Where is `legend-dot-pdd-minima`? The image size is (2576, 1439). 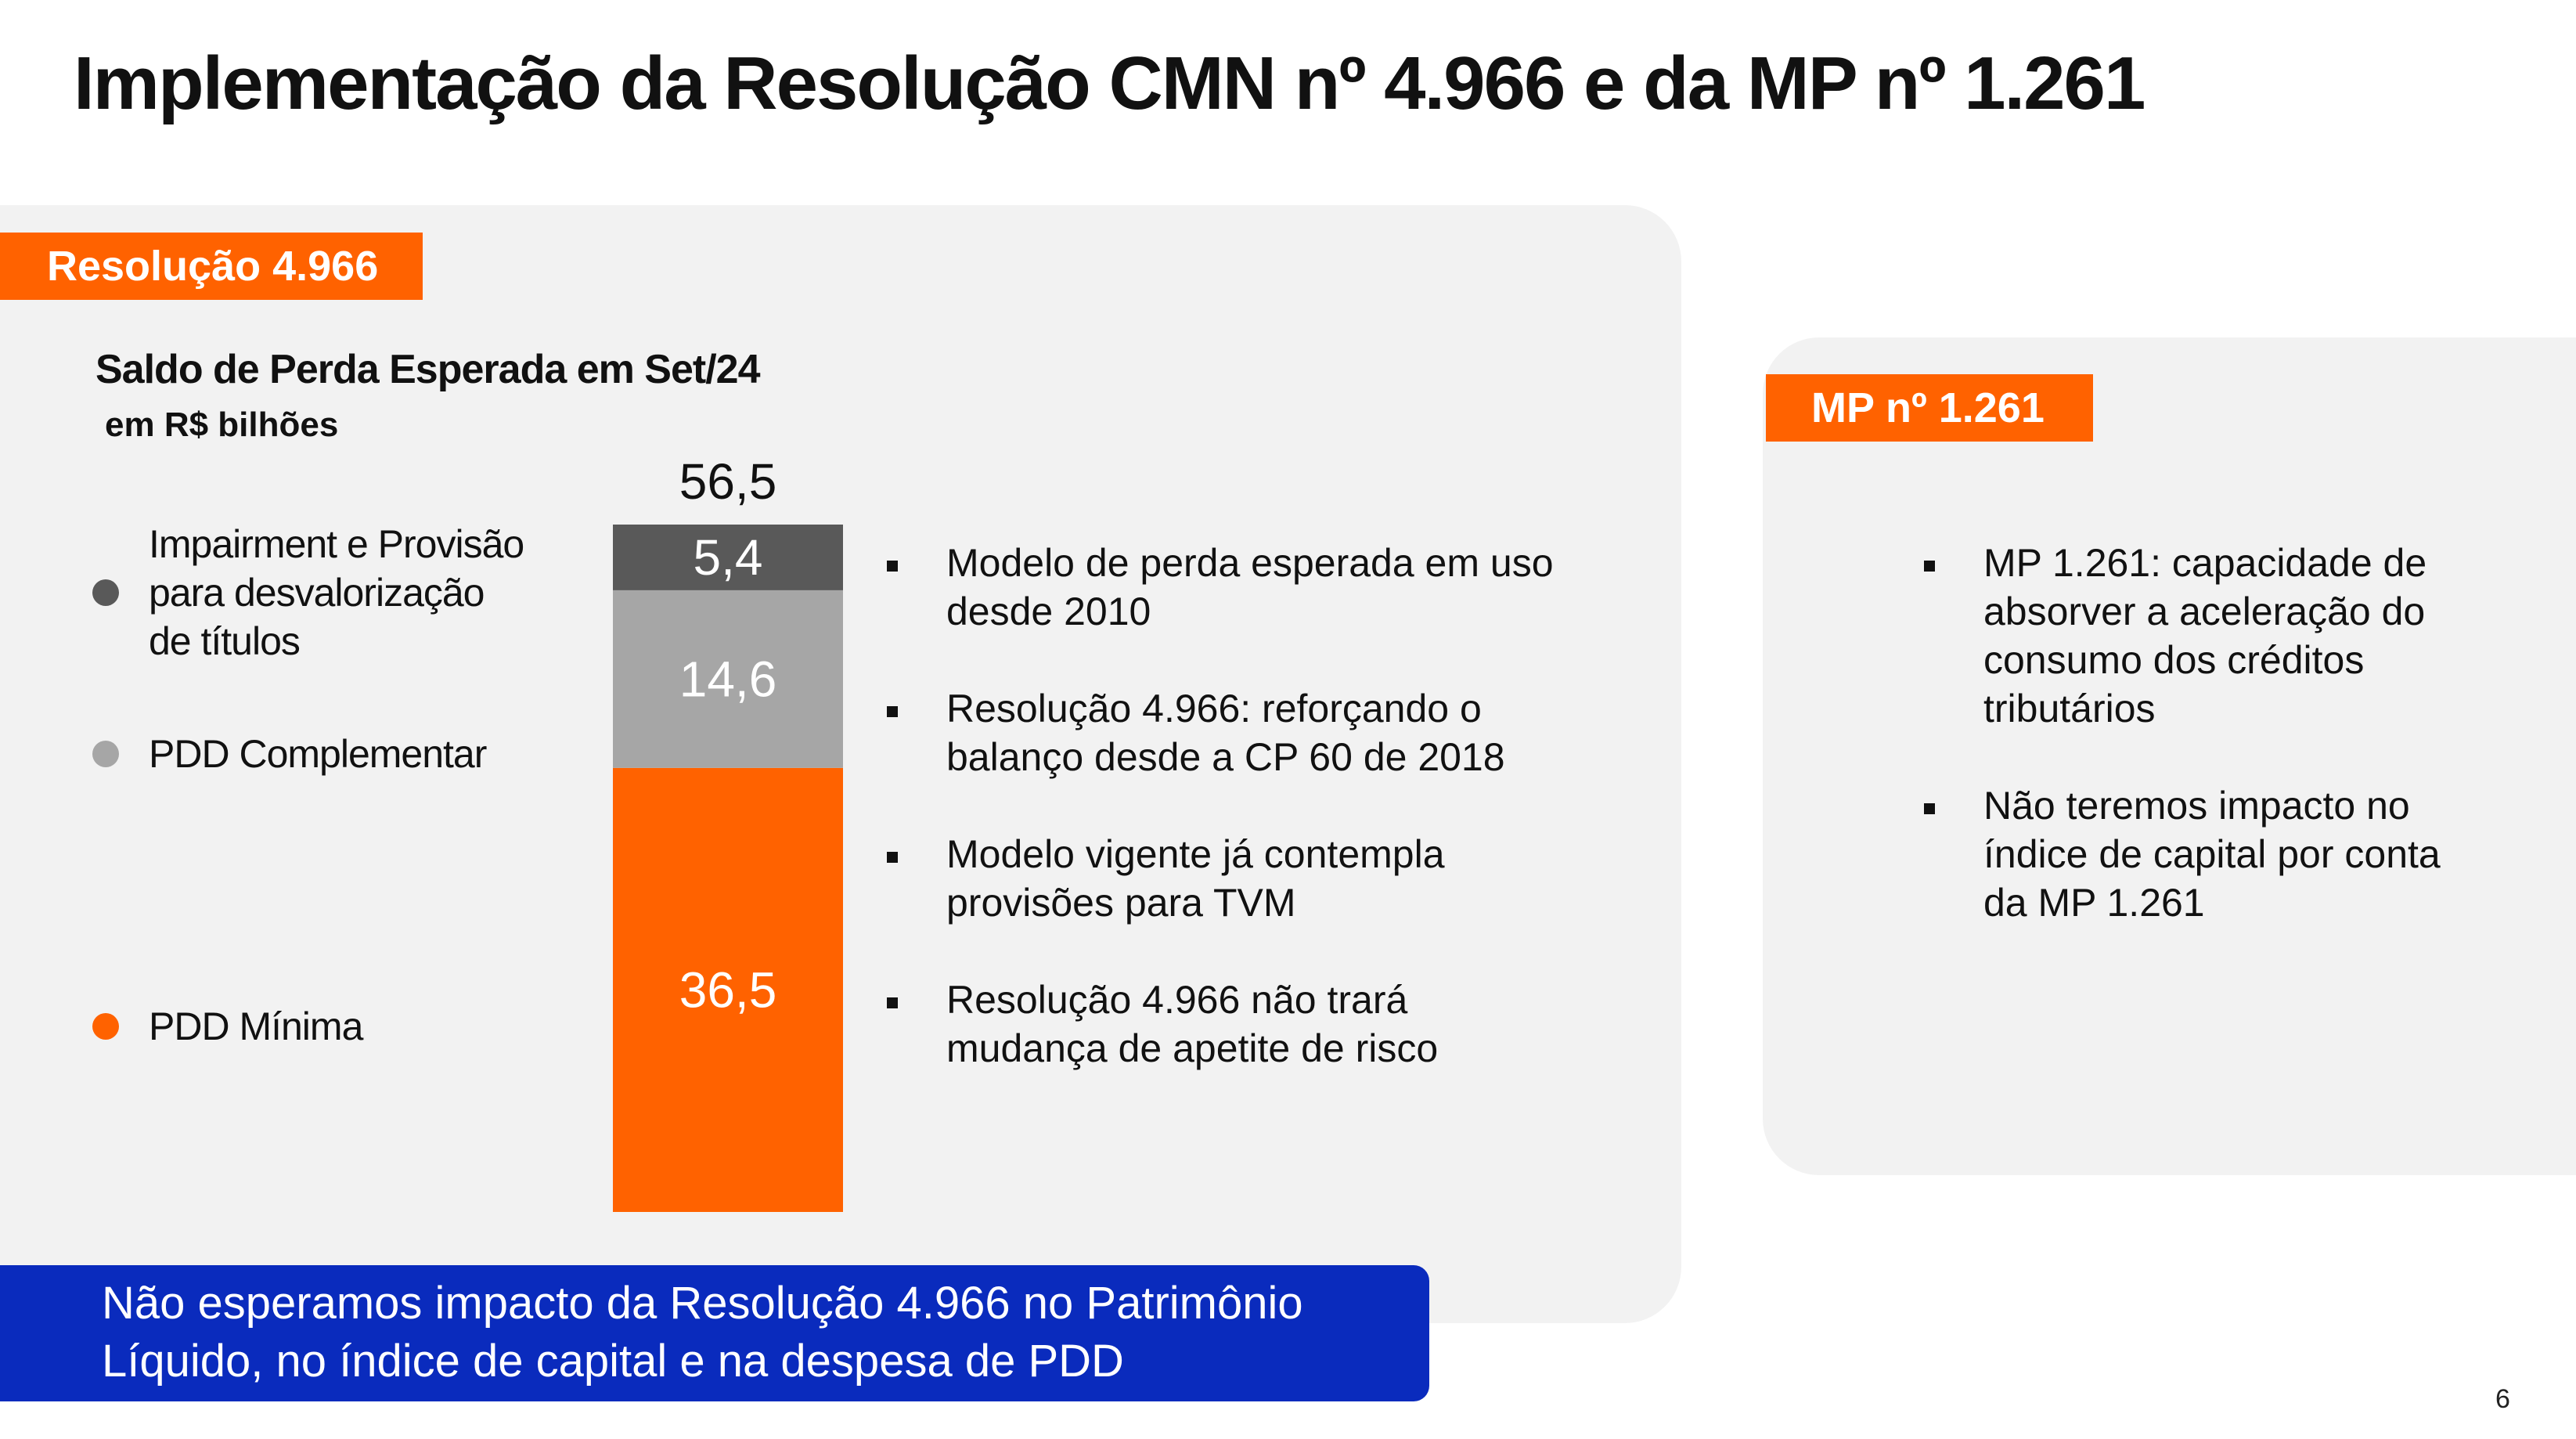
legend-dot-pdd-minima is located at coordinates (105, 1026).